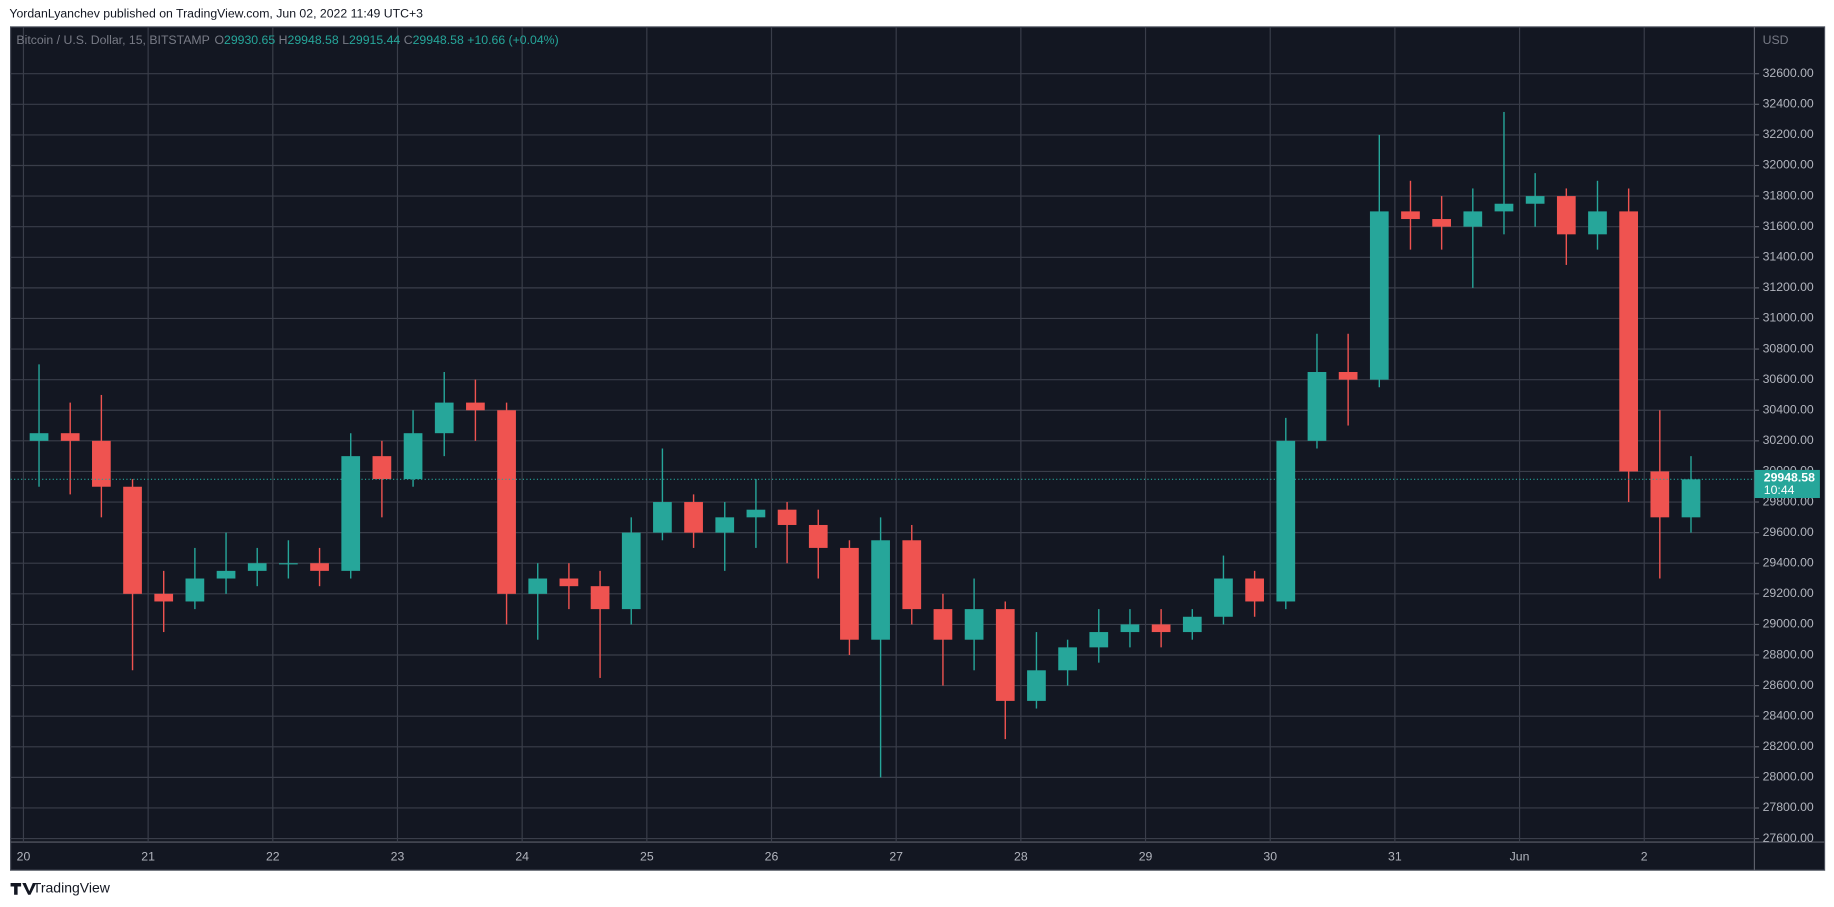 The width and height of the screenshot is (1834, 907). Describe the element at coordinates (1788, 654) in the screenshot. I see `y-tick-label: 28800.00` at that location.